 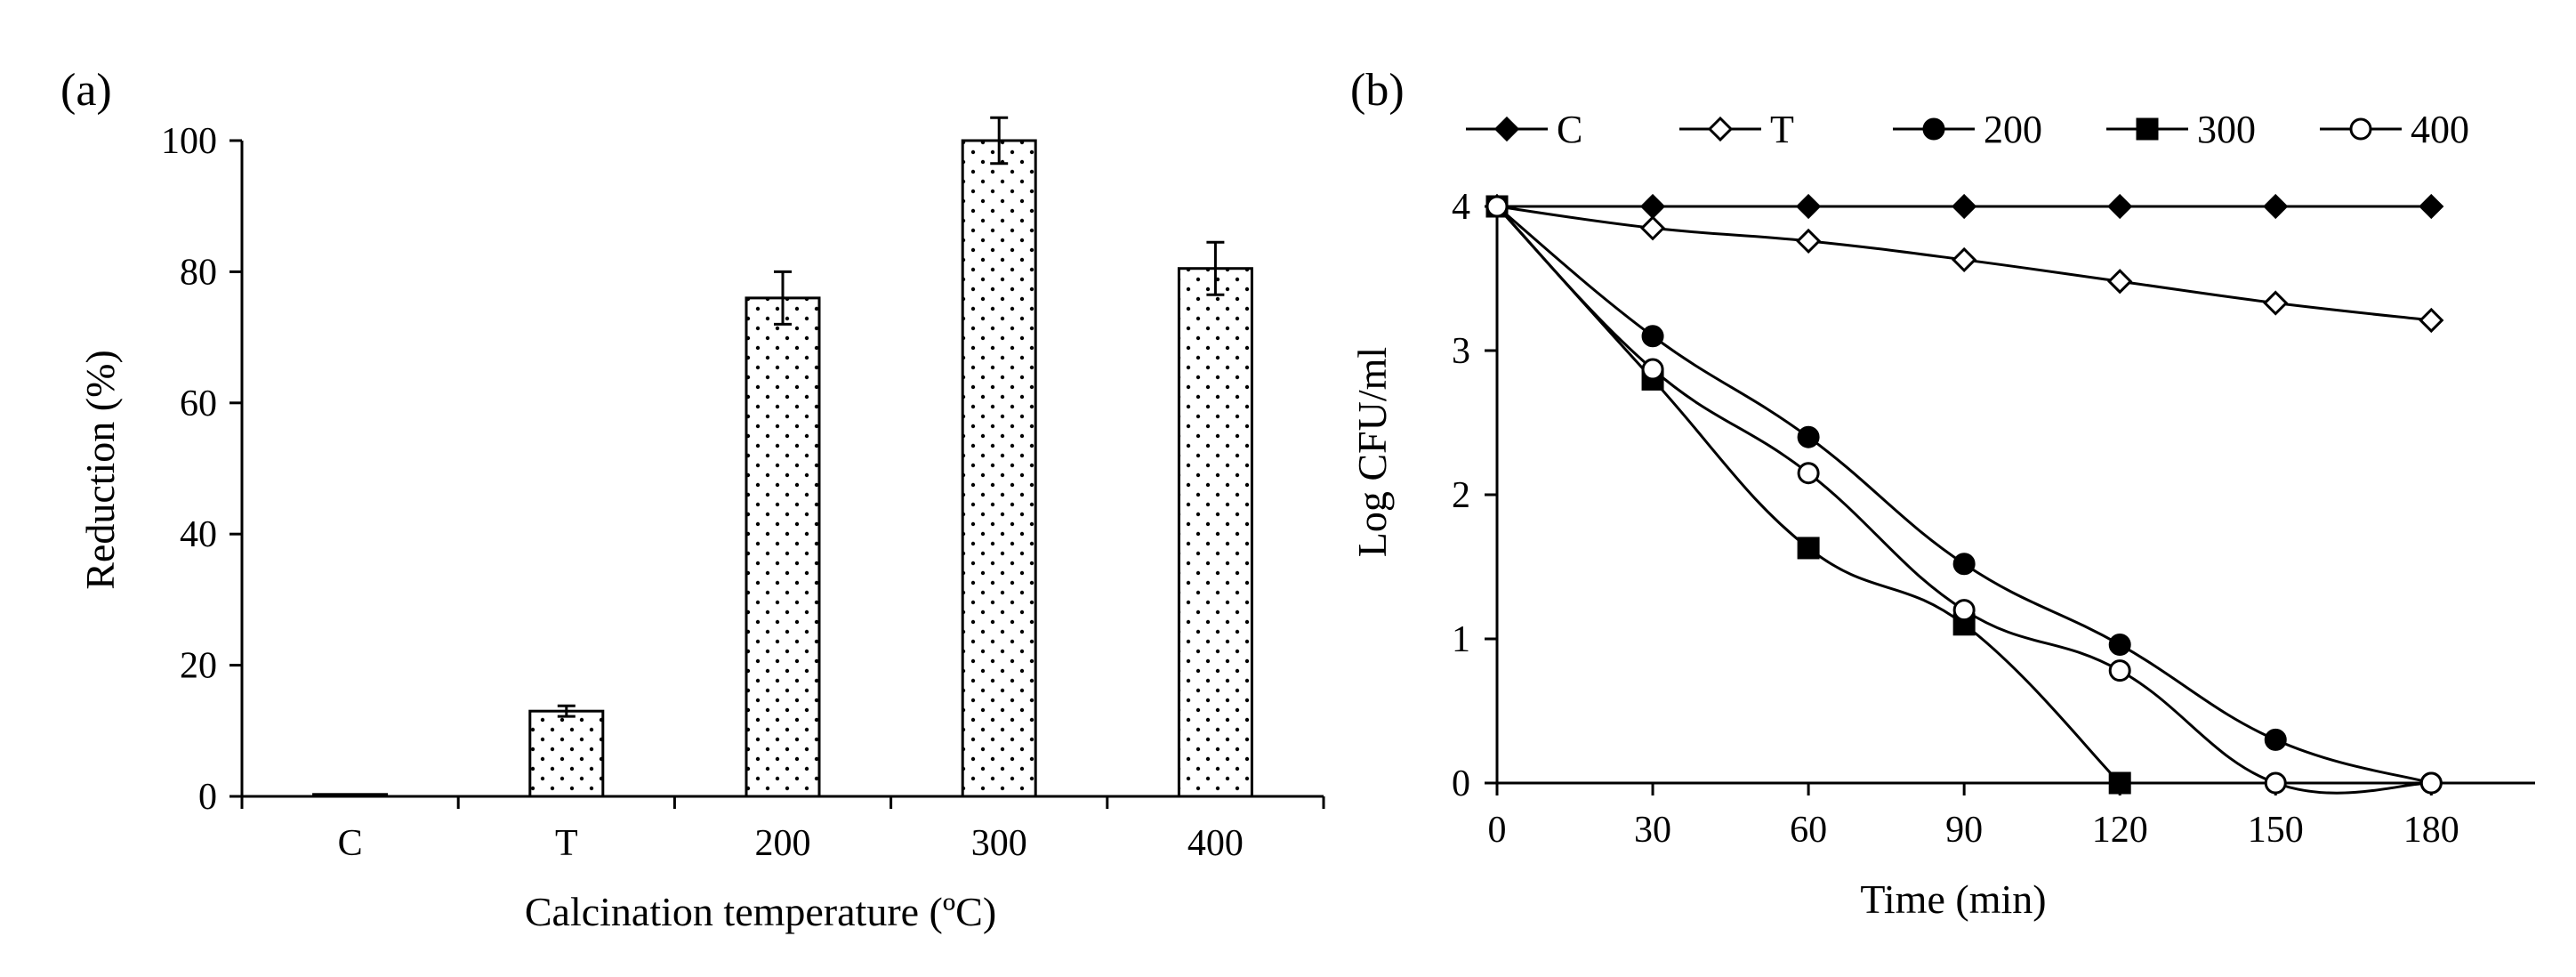 I want to click on panel-a-label: (a), so click(x=86, y=91).